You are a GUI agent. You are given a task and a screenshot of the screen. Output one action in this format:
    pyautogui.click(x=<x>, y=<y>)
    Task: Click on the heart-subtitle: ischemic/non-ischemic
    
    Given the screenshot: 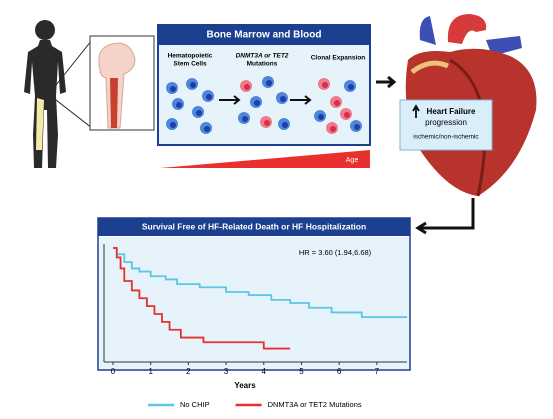 What is the action you would take?
    pyautogui.click(x=446, y=137)
    